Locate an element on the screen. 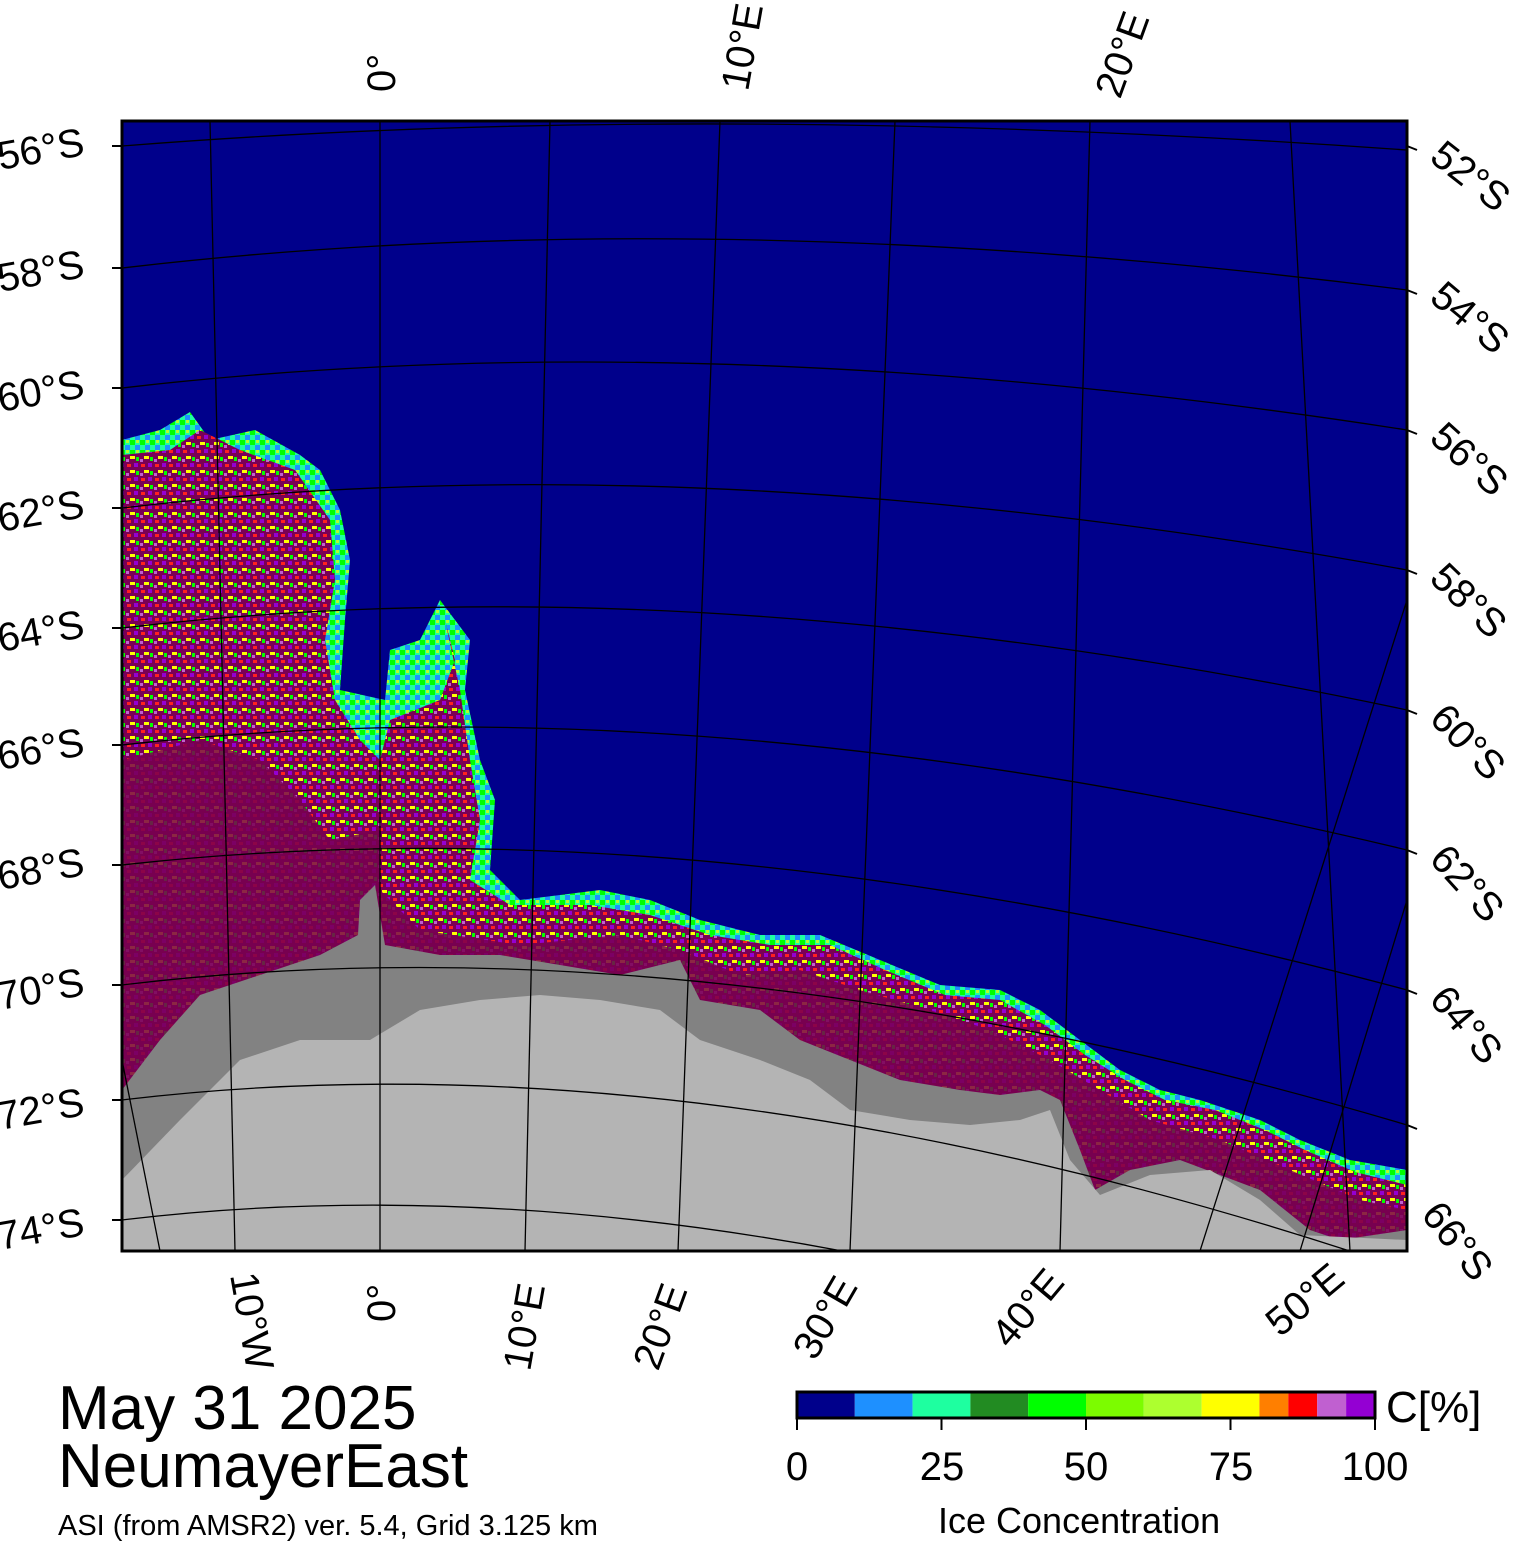 The height and width of the screenshot is (1544, 1518). colorbar-tick-label: 25 is located at coordinates (942, 1467).